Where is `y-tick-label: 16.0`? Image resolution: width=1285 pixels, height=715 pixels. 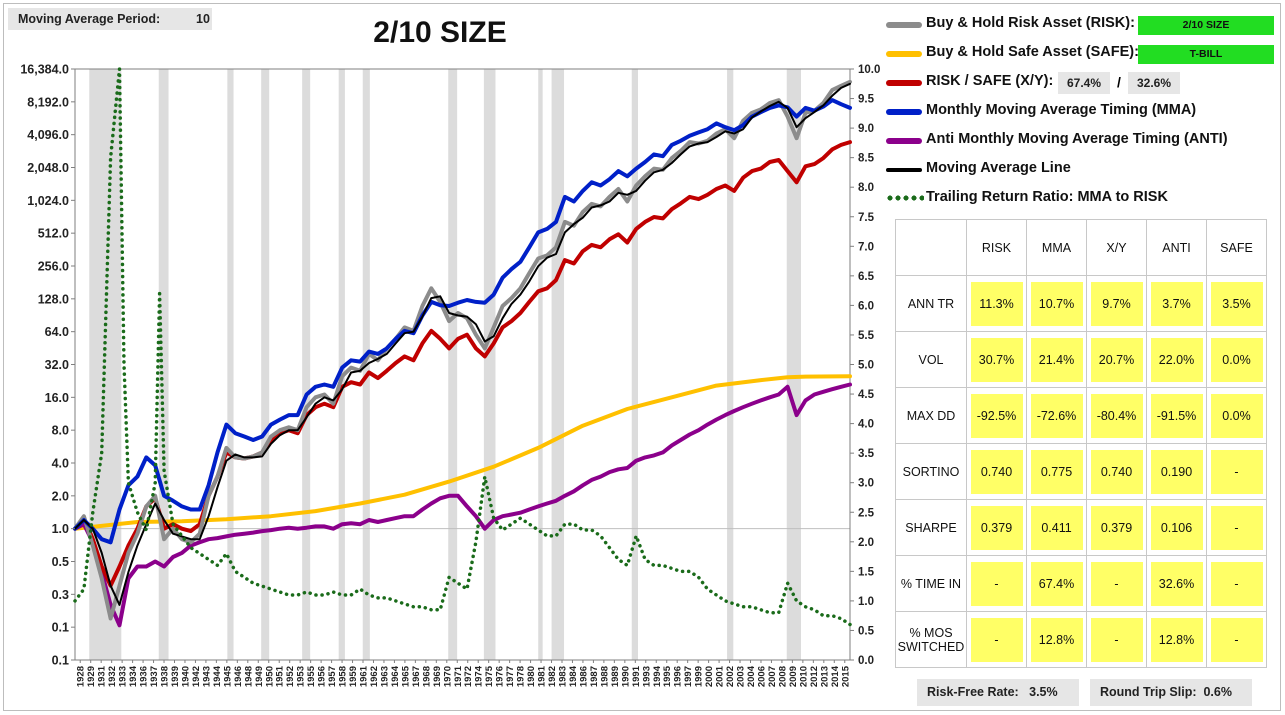
y-tick-label: 16.0 is located at coordinates (57, 398).